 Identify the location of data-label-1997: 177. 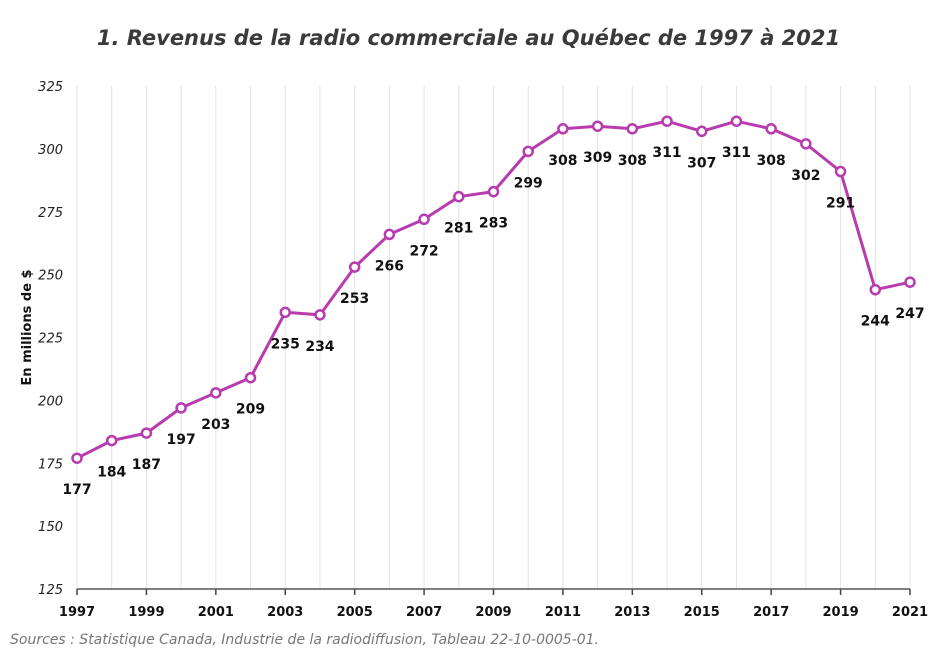
(76, 490).